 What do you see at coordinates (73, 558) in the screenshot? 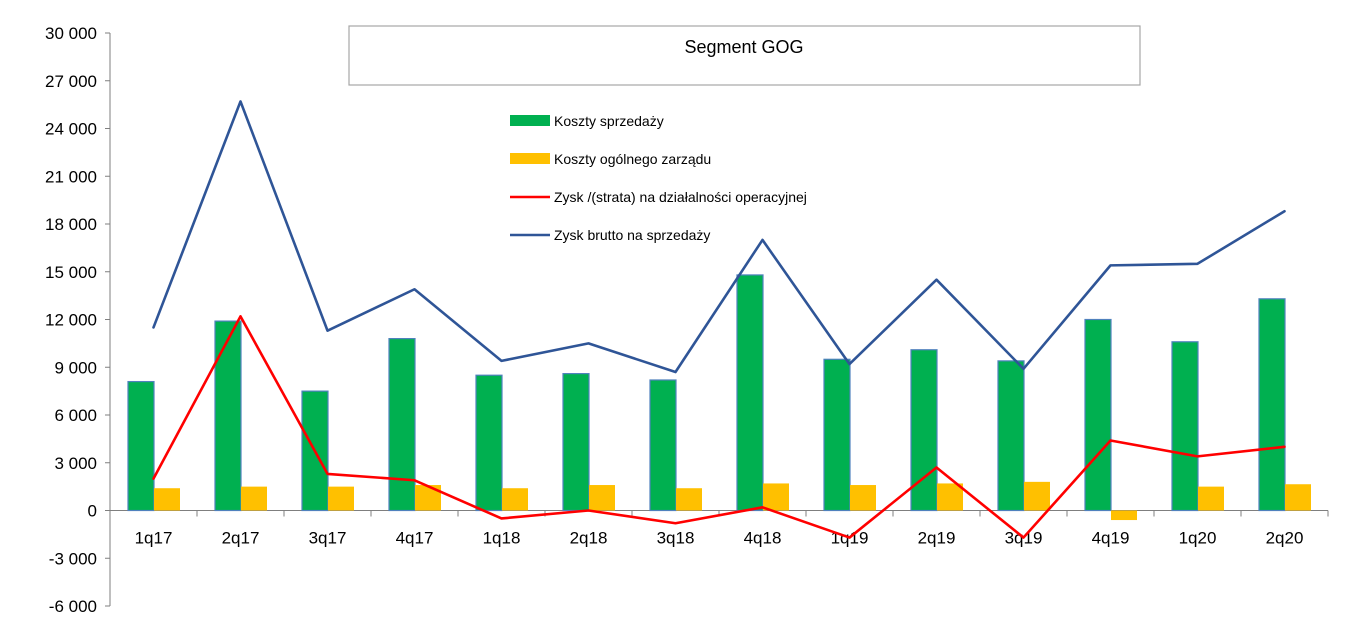
I see `y-tick-label: -3 000` at bounding box center [73, 558].